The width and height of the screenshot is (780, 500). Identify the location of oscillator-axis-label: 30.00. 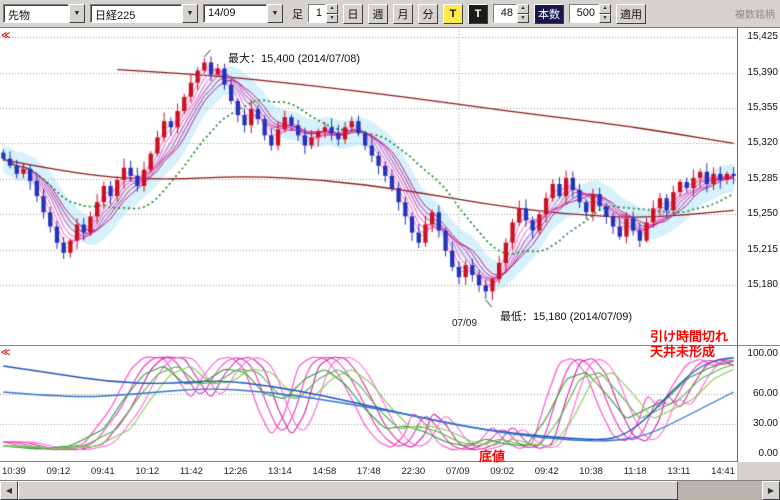
(765, 423).